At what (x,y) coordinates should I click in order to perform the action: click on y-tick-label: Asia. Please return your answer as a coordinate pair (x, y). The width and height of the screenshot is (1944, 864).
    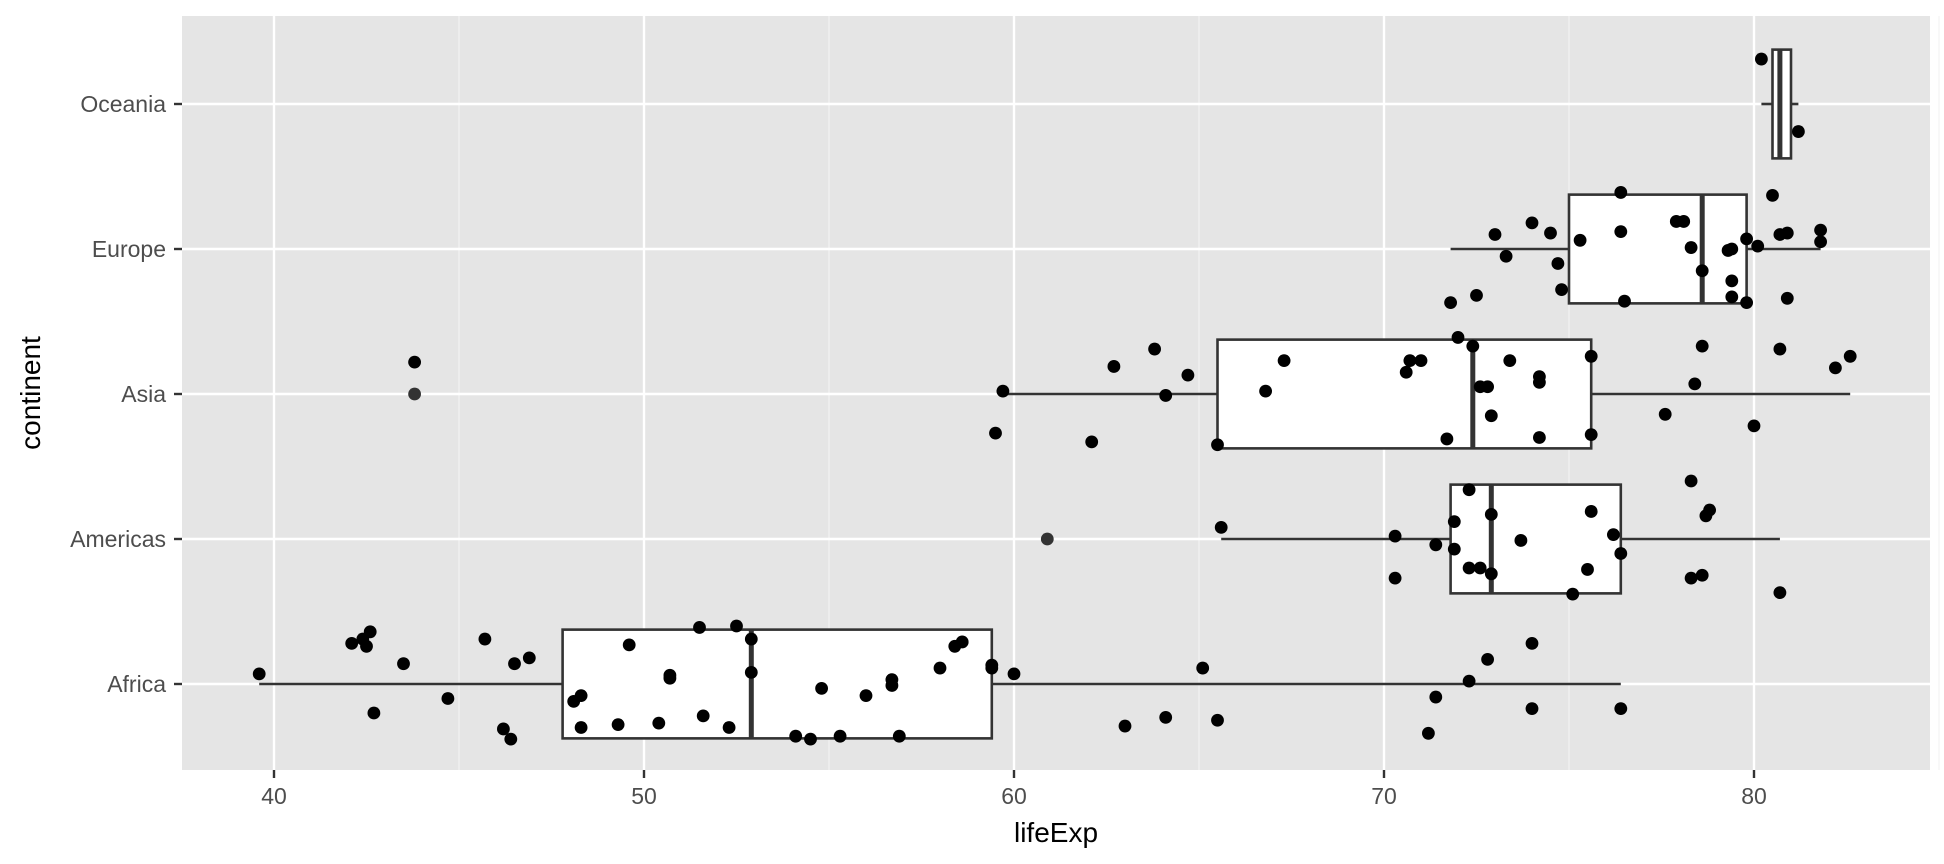
    Looking at the image, I should click on (143, 394).